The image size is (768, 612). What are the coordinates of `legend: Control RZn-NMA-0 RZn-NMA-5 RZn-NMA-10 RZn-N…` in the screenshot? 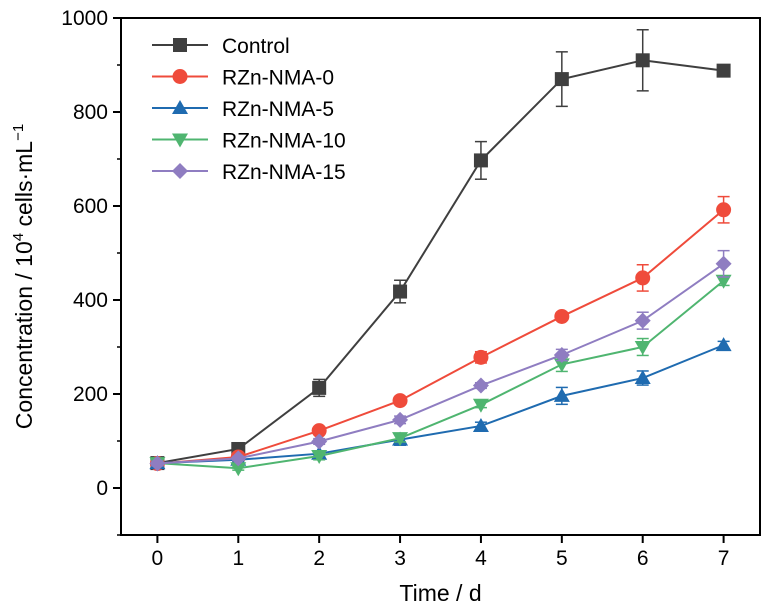 It's located at (249, 109).